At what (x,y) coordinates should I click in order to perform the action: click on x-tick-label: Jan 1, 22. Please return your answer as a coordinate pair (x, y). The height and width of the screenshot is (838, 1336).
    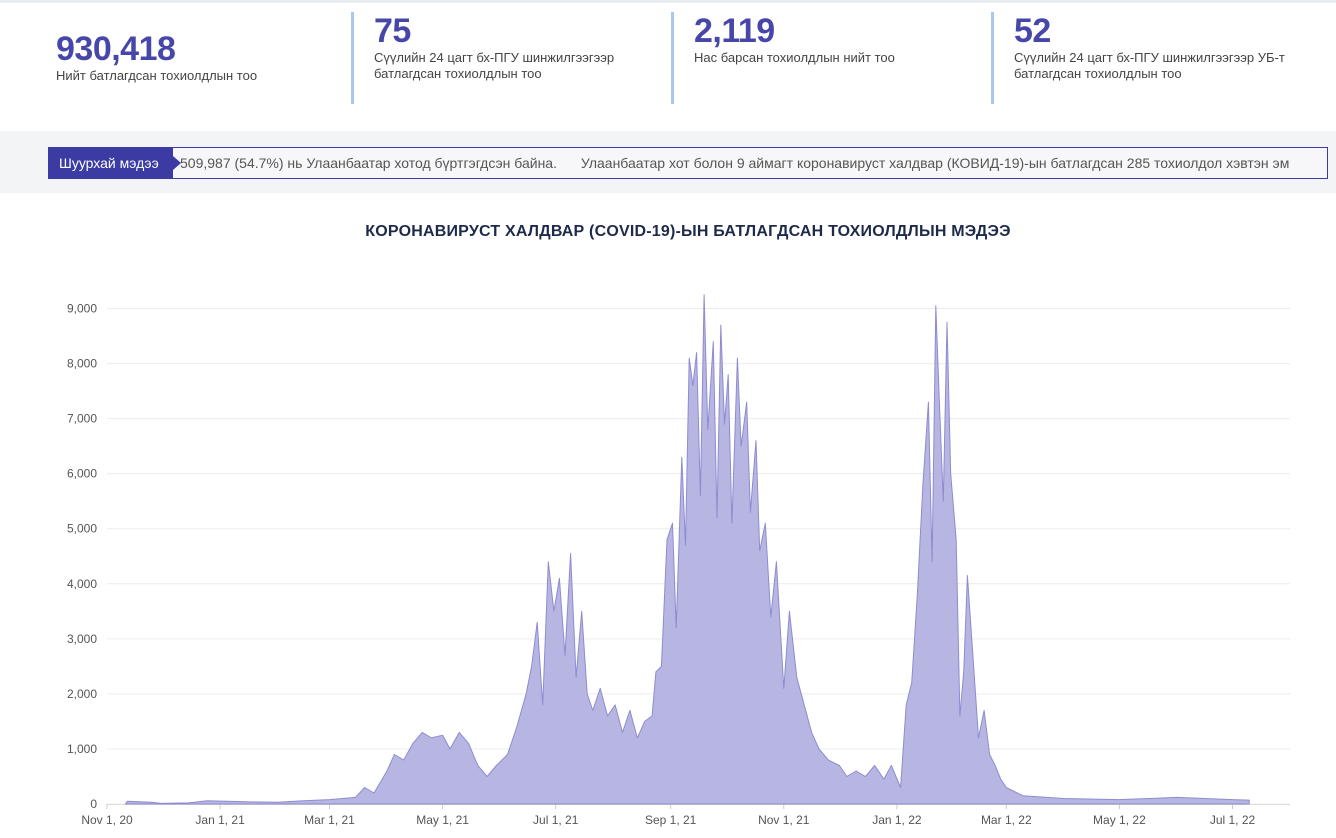
    Looking at the image, I should click on (897, 820).